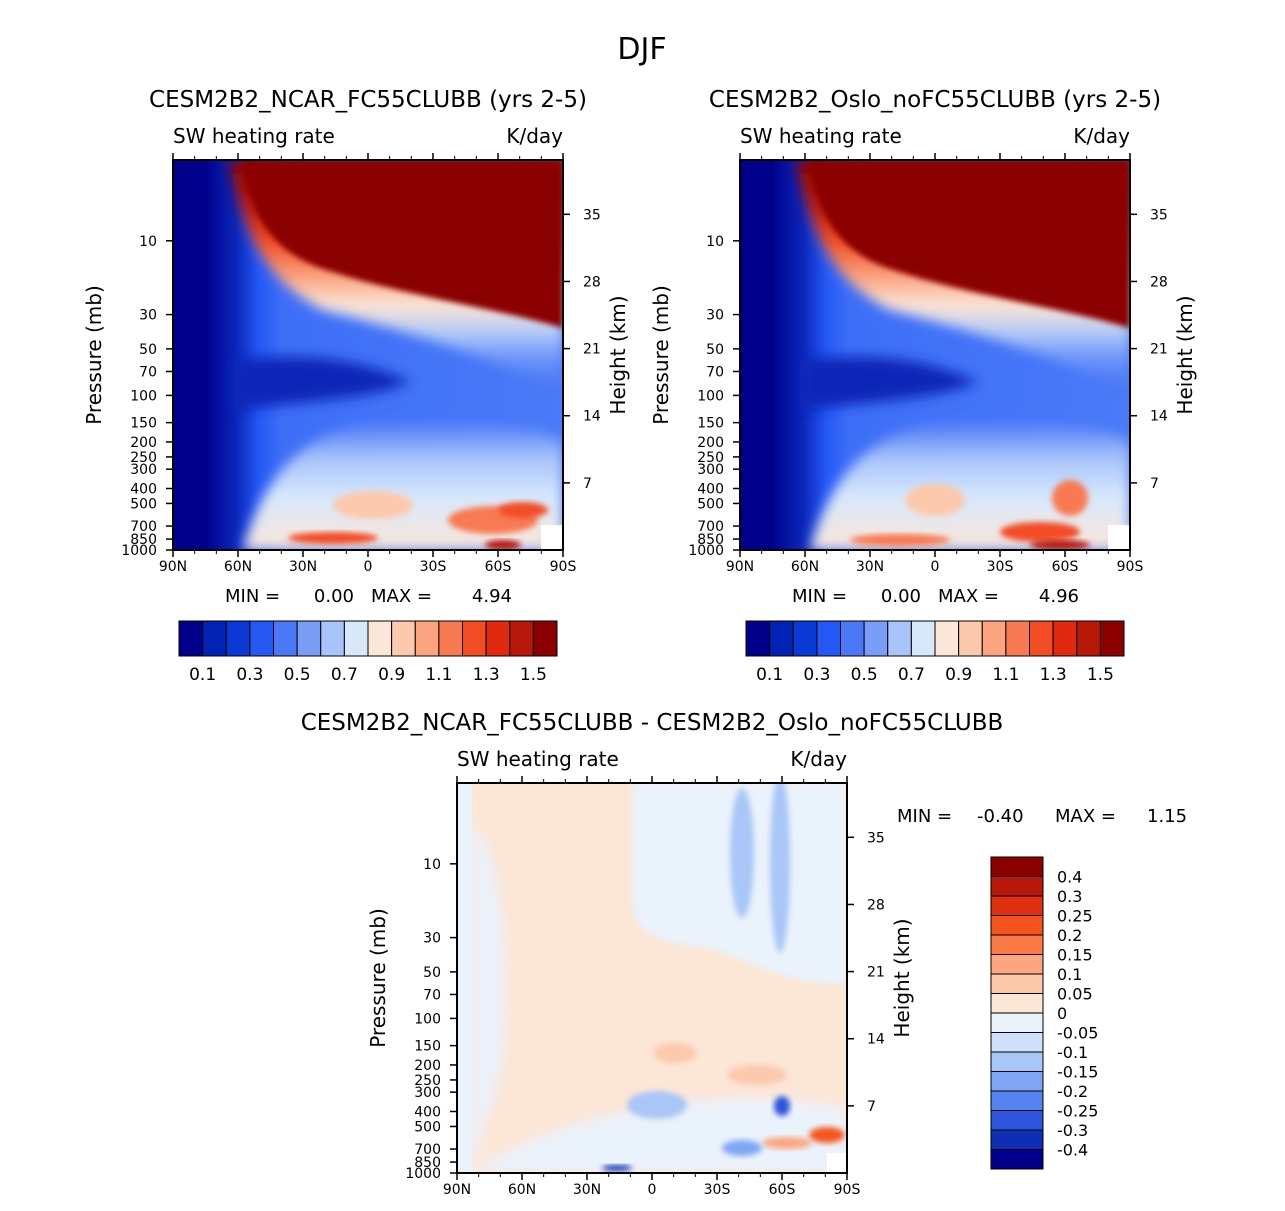 Image resolution: width=1285 pixels, height=1211 pixels. Describe the element at coordinates (935, 100) in the screenshot. I see `panel-title: CESM2B2_Oslo_noFC55CLUBB (yrs 2-5)` at that location.